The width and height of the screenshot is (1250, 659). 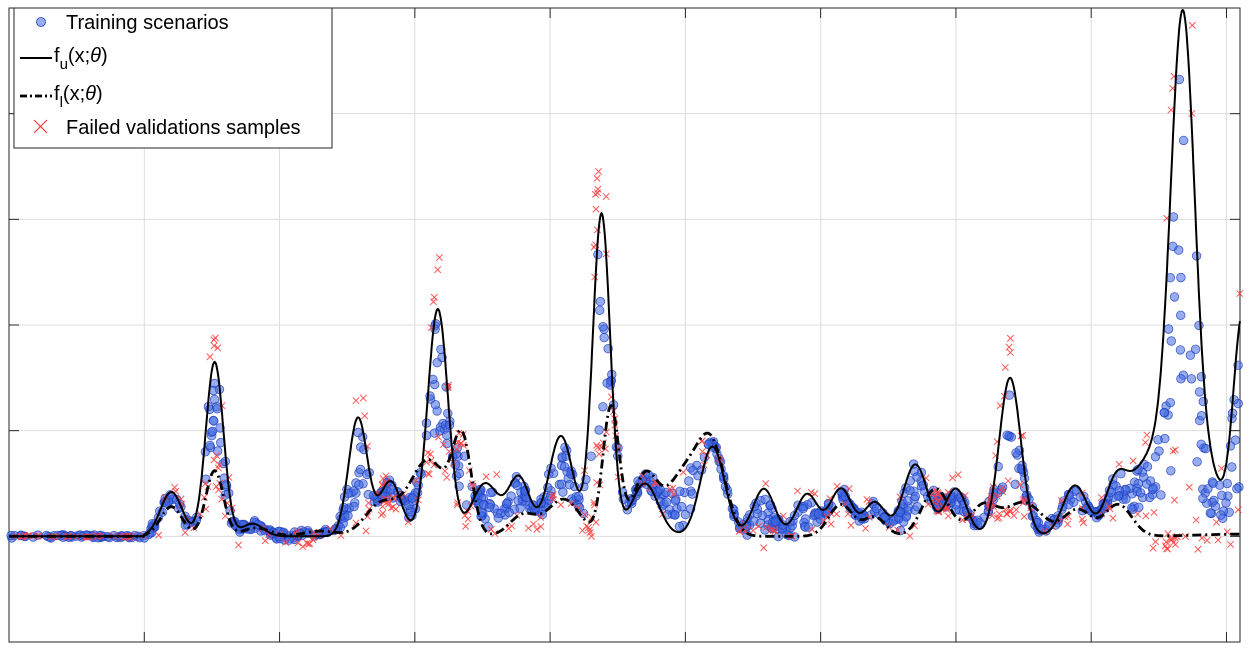 What do you see at coordinates (61, 97) in the screenshot?
I see `legend-entry-lower: fl(x;θ)` at bounding box center [61, 97].